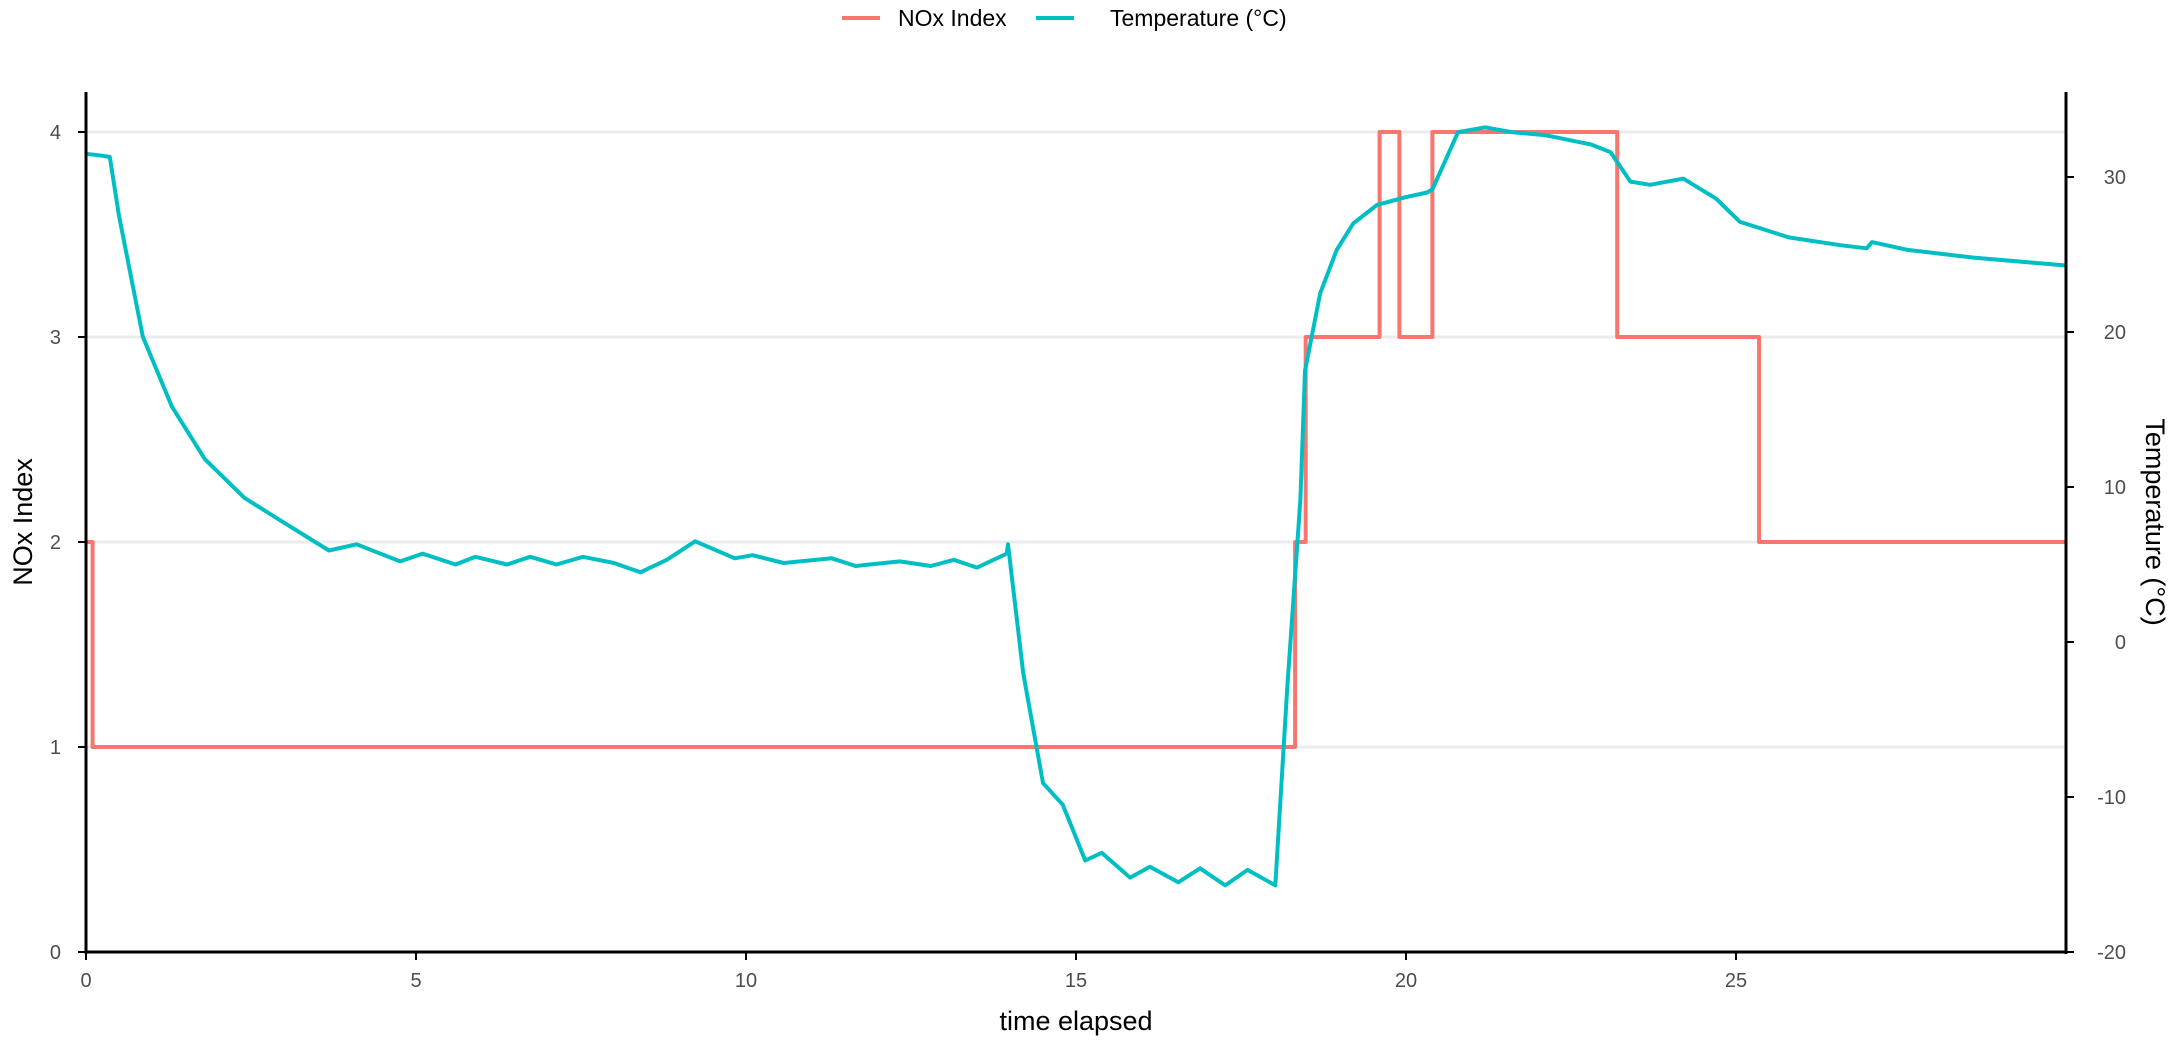  I want to click on y-tick-label-right: 20, so click(2115, 333).